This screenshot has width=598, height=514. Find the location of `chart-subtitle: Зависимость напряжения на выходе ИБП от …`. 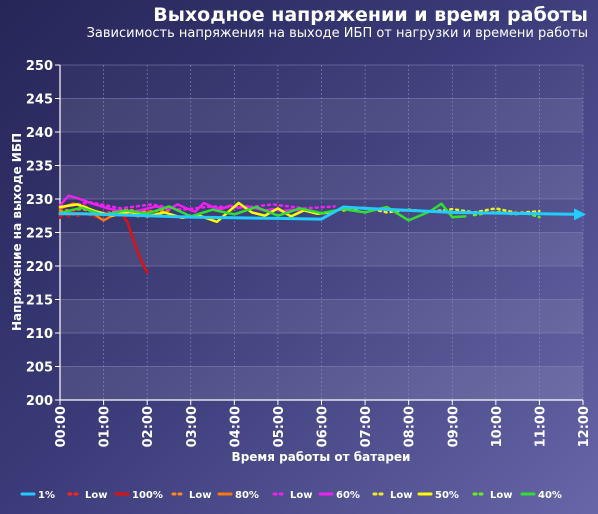

chart-subtitle: Зависимость напряжения на выходе ИБП от … is located at coordinates (337, 33).